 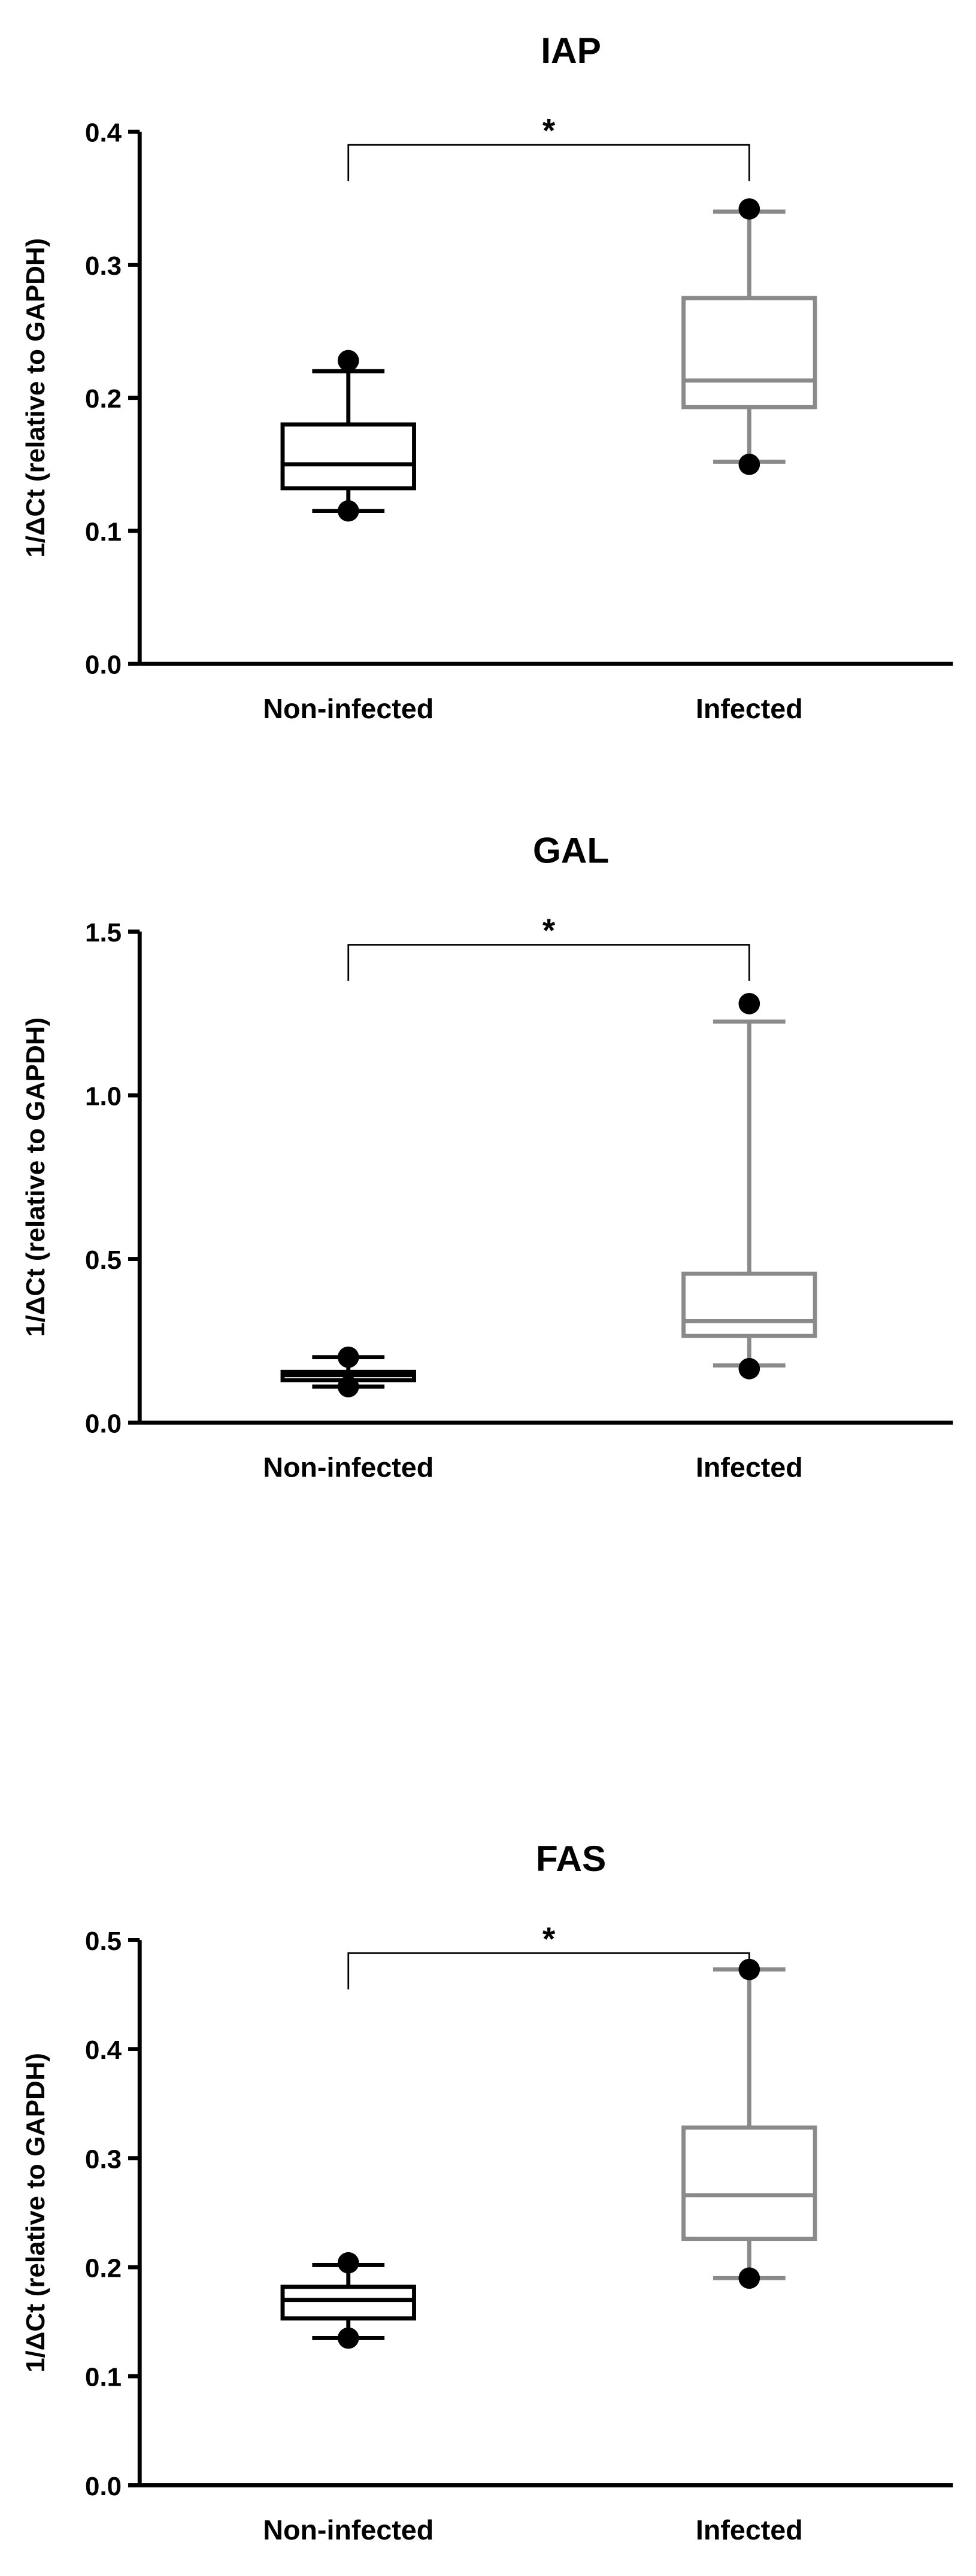 What do you see at coordinates (571, 50) in the screenshot?
I see `chart-title: IAP` at bounding box center [571, 50].